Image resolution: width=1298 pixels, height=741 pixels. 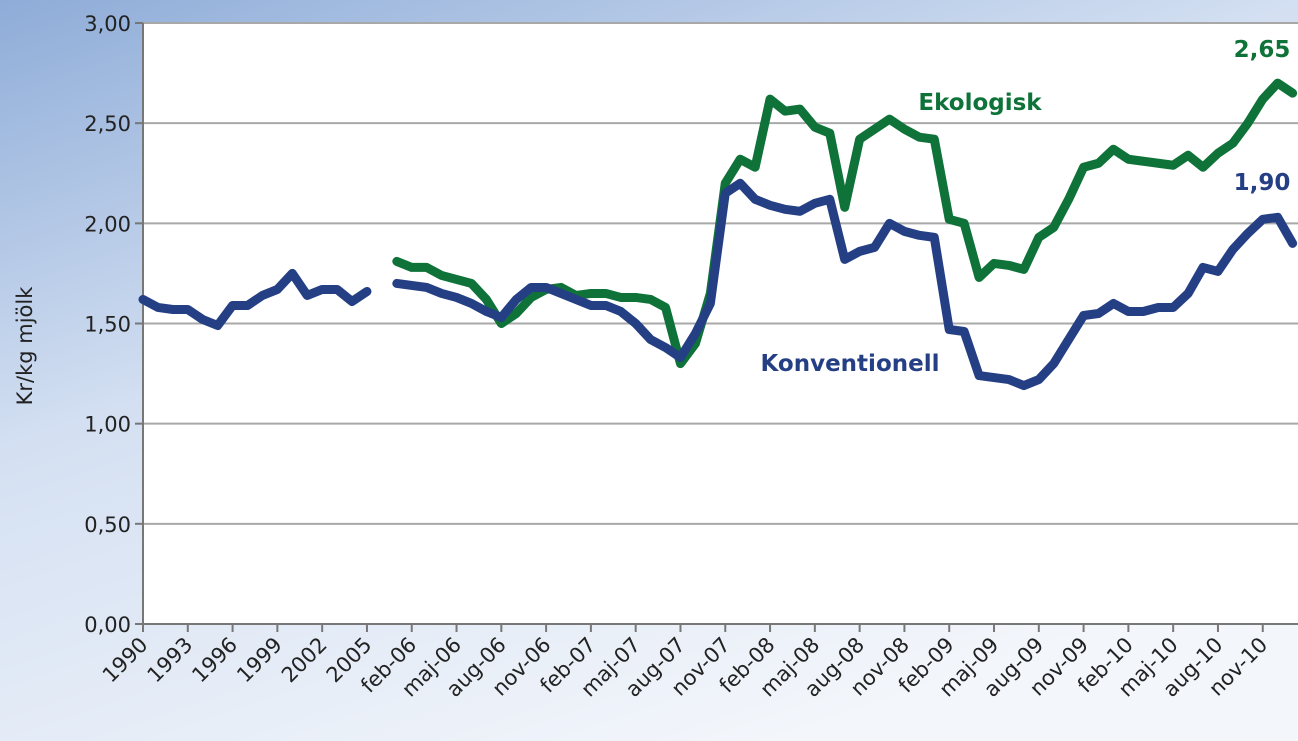 What do you see at coordinates (107, 625) in the screenshot?
I see `y-tick-label: 0,00` at bounding box center [107, 625].